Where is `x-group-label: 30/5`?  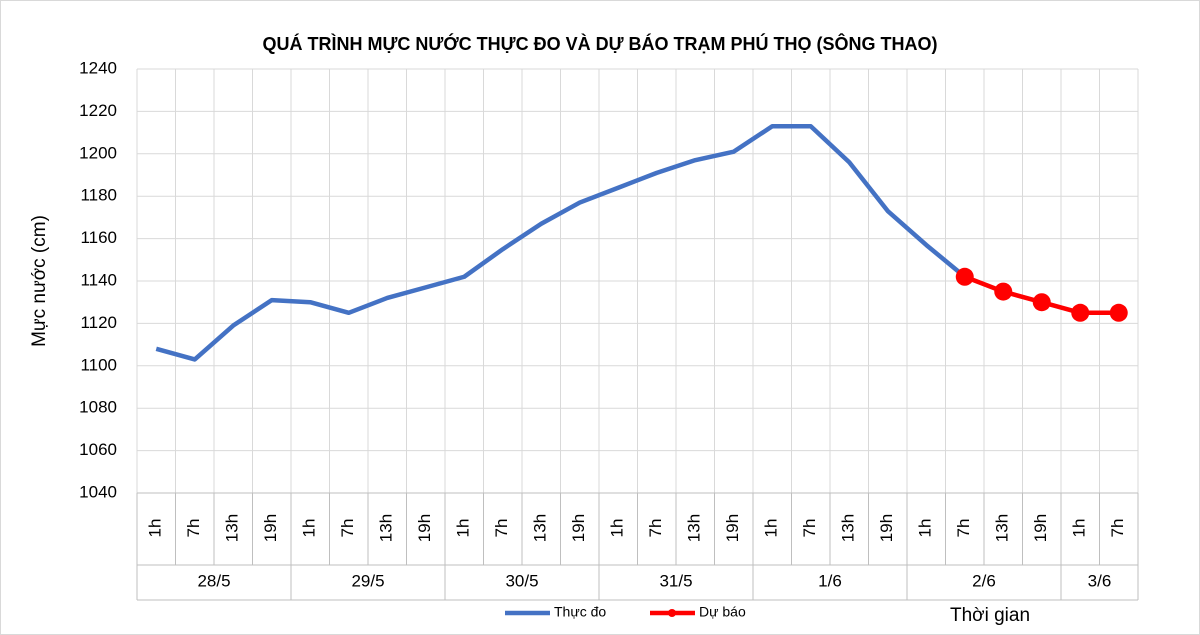
x-group-label: 30/5 is located at coordinates (521, 580).